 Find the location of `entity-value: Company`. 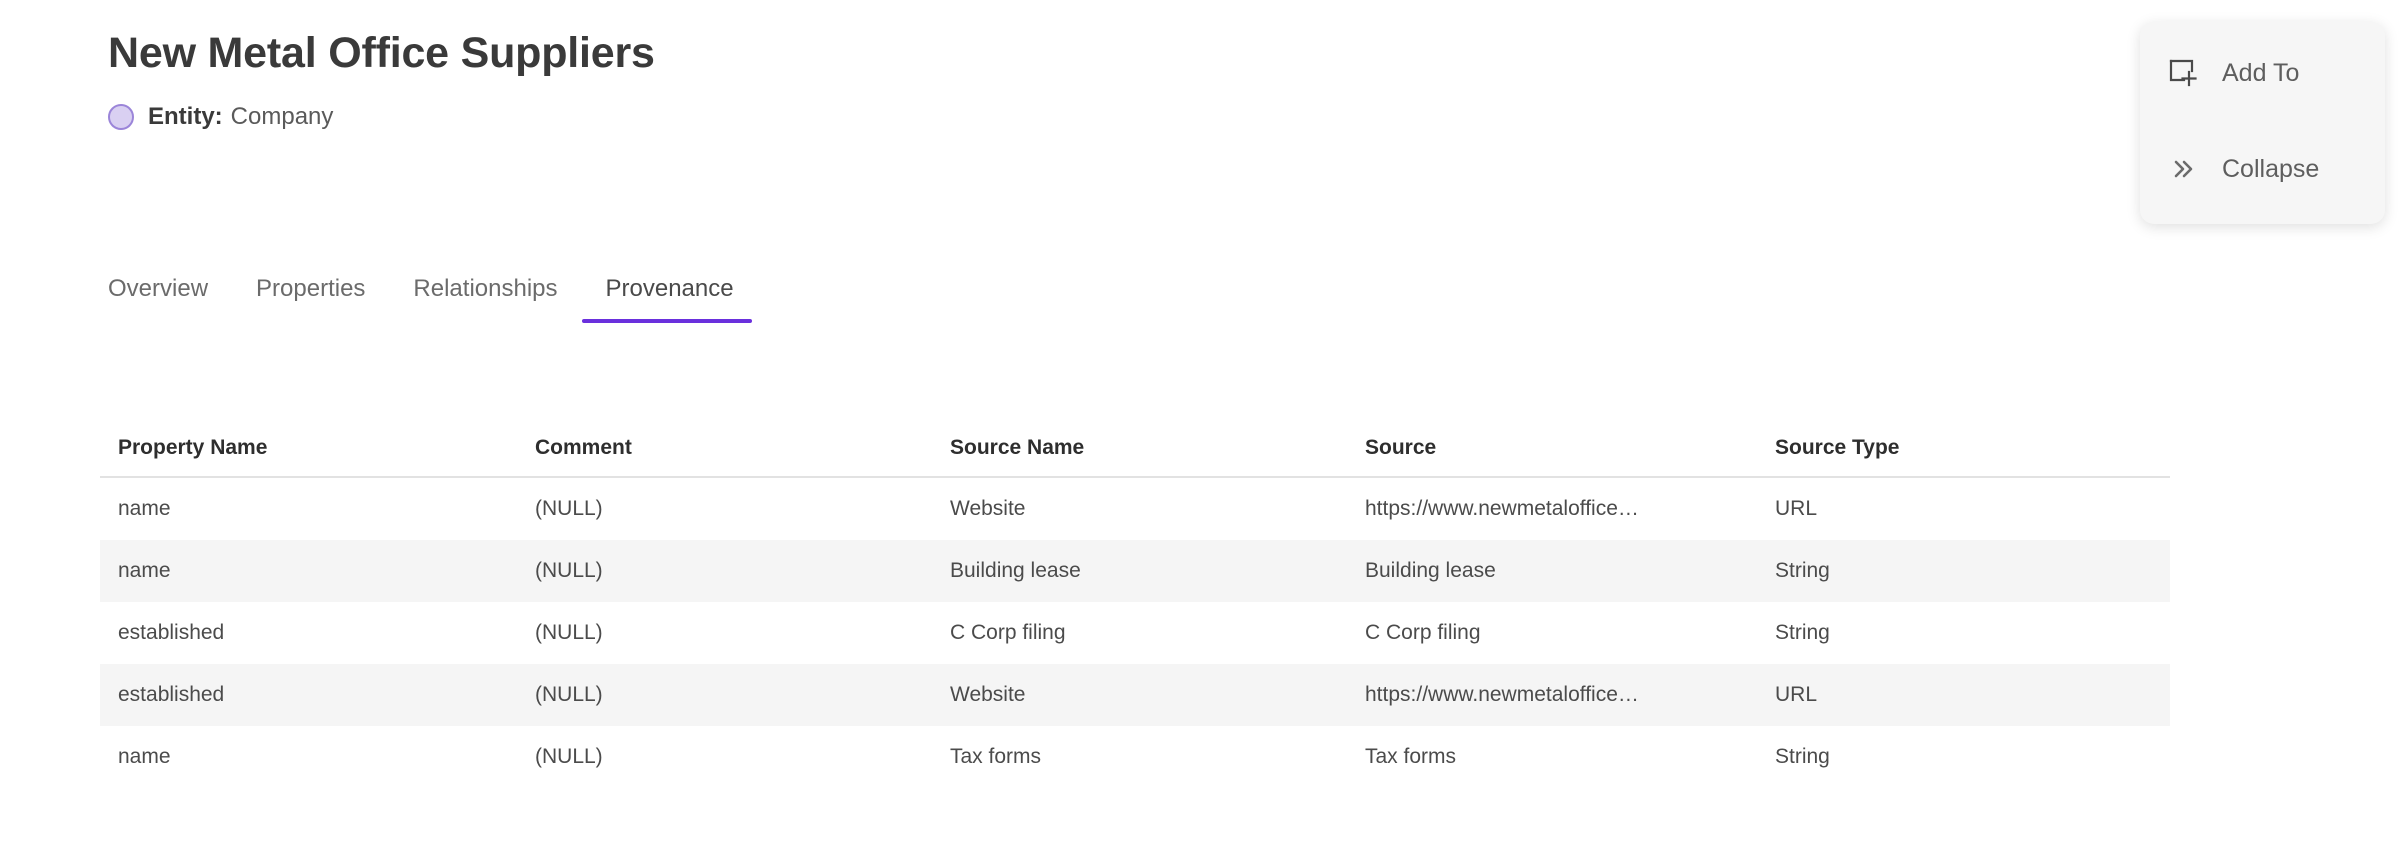

entity-value: Company is located at coordinates (282, 117).